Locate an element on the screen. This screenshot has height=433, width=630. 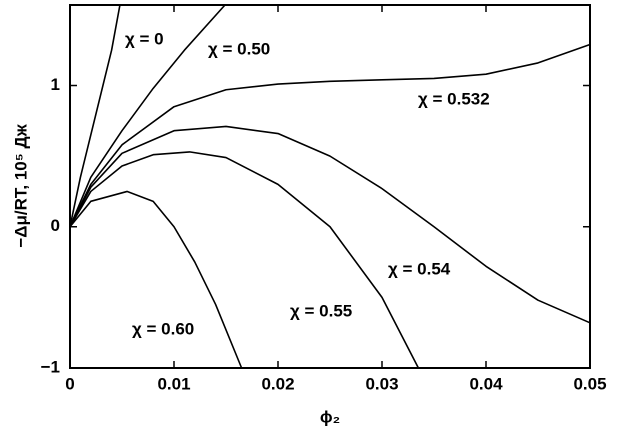
y-tick-label: 1 is located at coordinates (55, 84).